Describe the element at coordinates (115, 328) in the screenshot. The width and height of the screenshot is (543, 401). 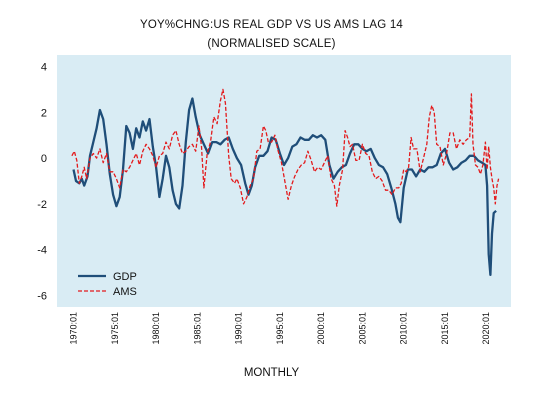
I see `x-tick-label: 1975:01` at that location.